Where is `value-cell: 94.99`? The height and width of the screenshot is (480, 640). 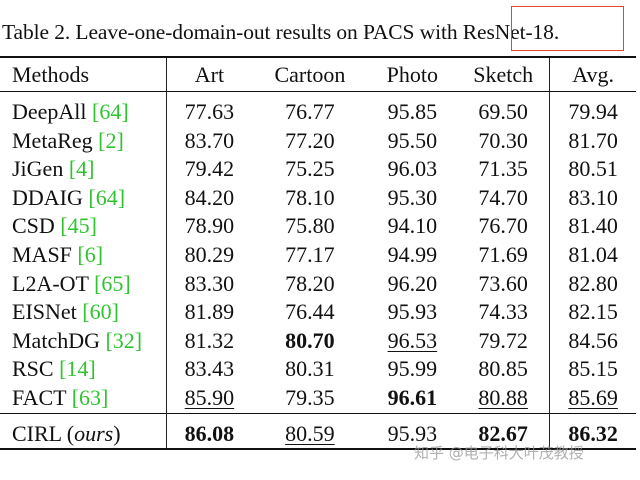
value-cell: 94.99 is located at coordinates (412, 254).